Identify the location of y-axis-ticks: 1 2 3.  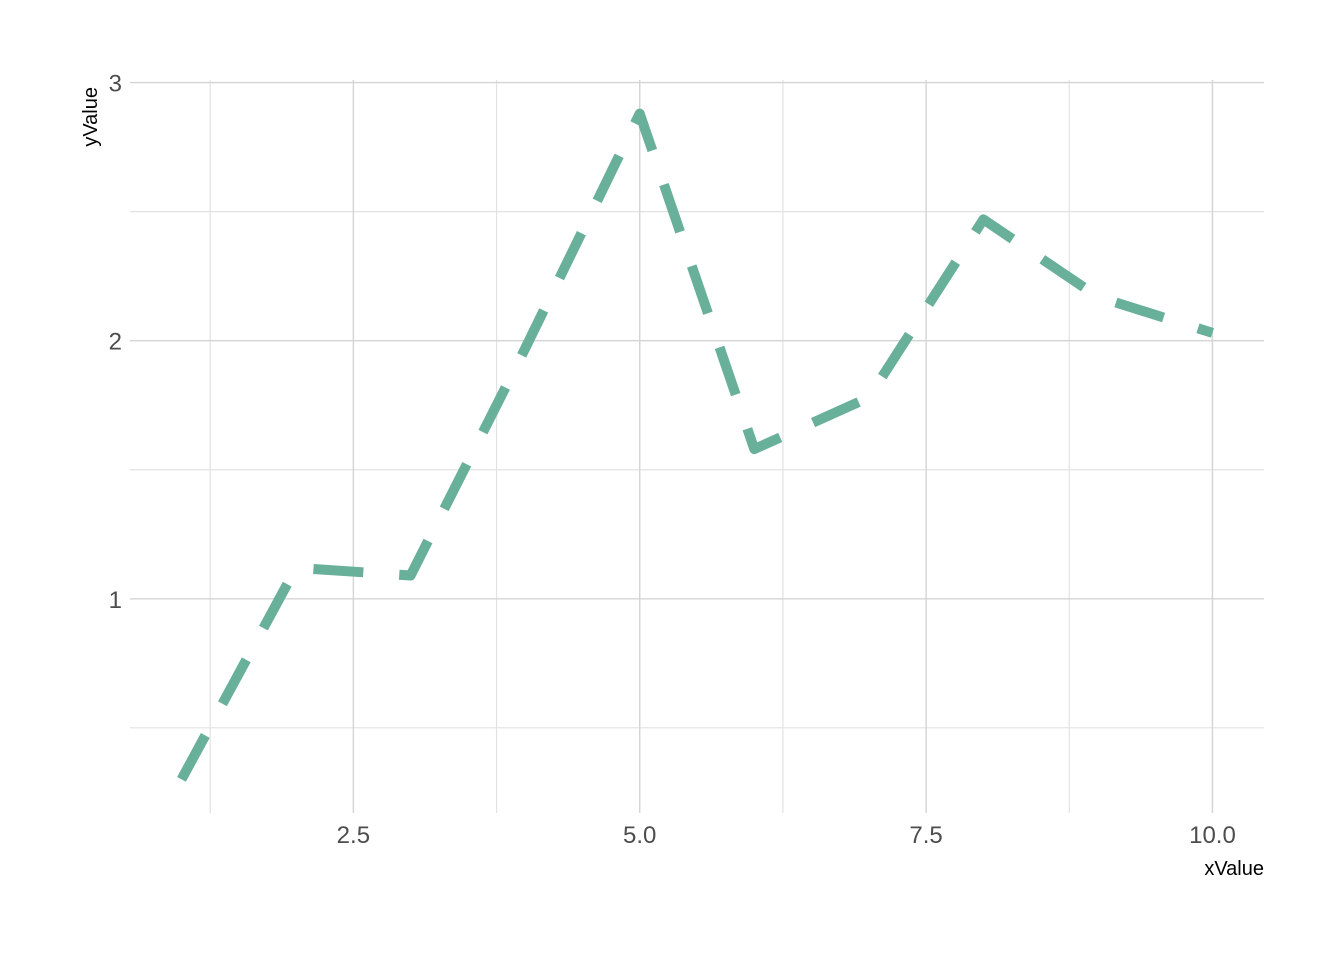
(115, 342).